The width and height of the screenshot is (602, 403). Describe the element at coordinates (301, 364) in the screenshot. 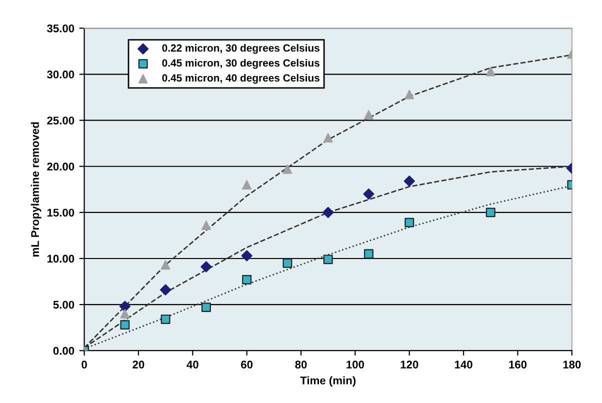

I see `x-tick-label: 80` at that location.